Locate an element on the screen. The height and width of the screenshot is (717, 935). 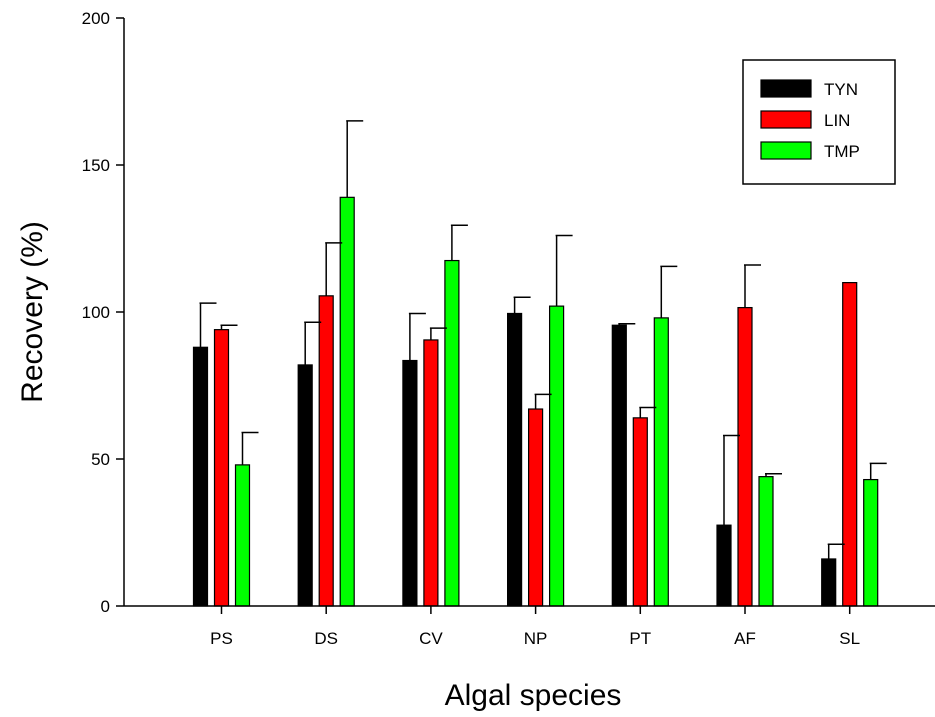
bar-tmp-sl is located at coordinates (871, 542).